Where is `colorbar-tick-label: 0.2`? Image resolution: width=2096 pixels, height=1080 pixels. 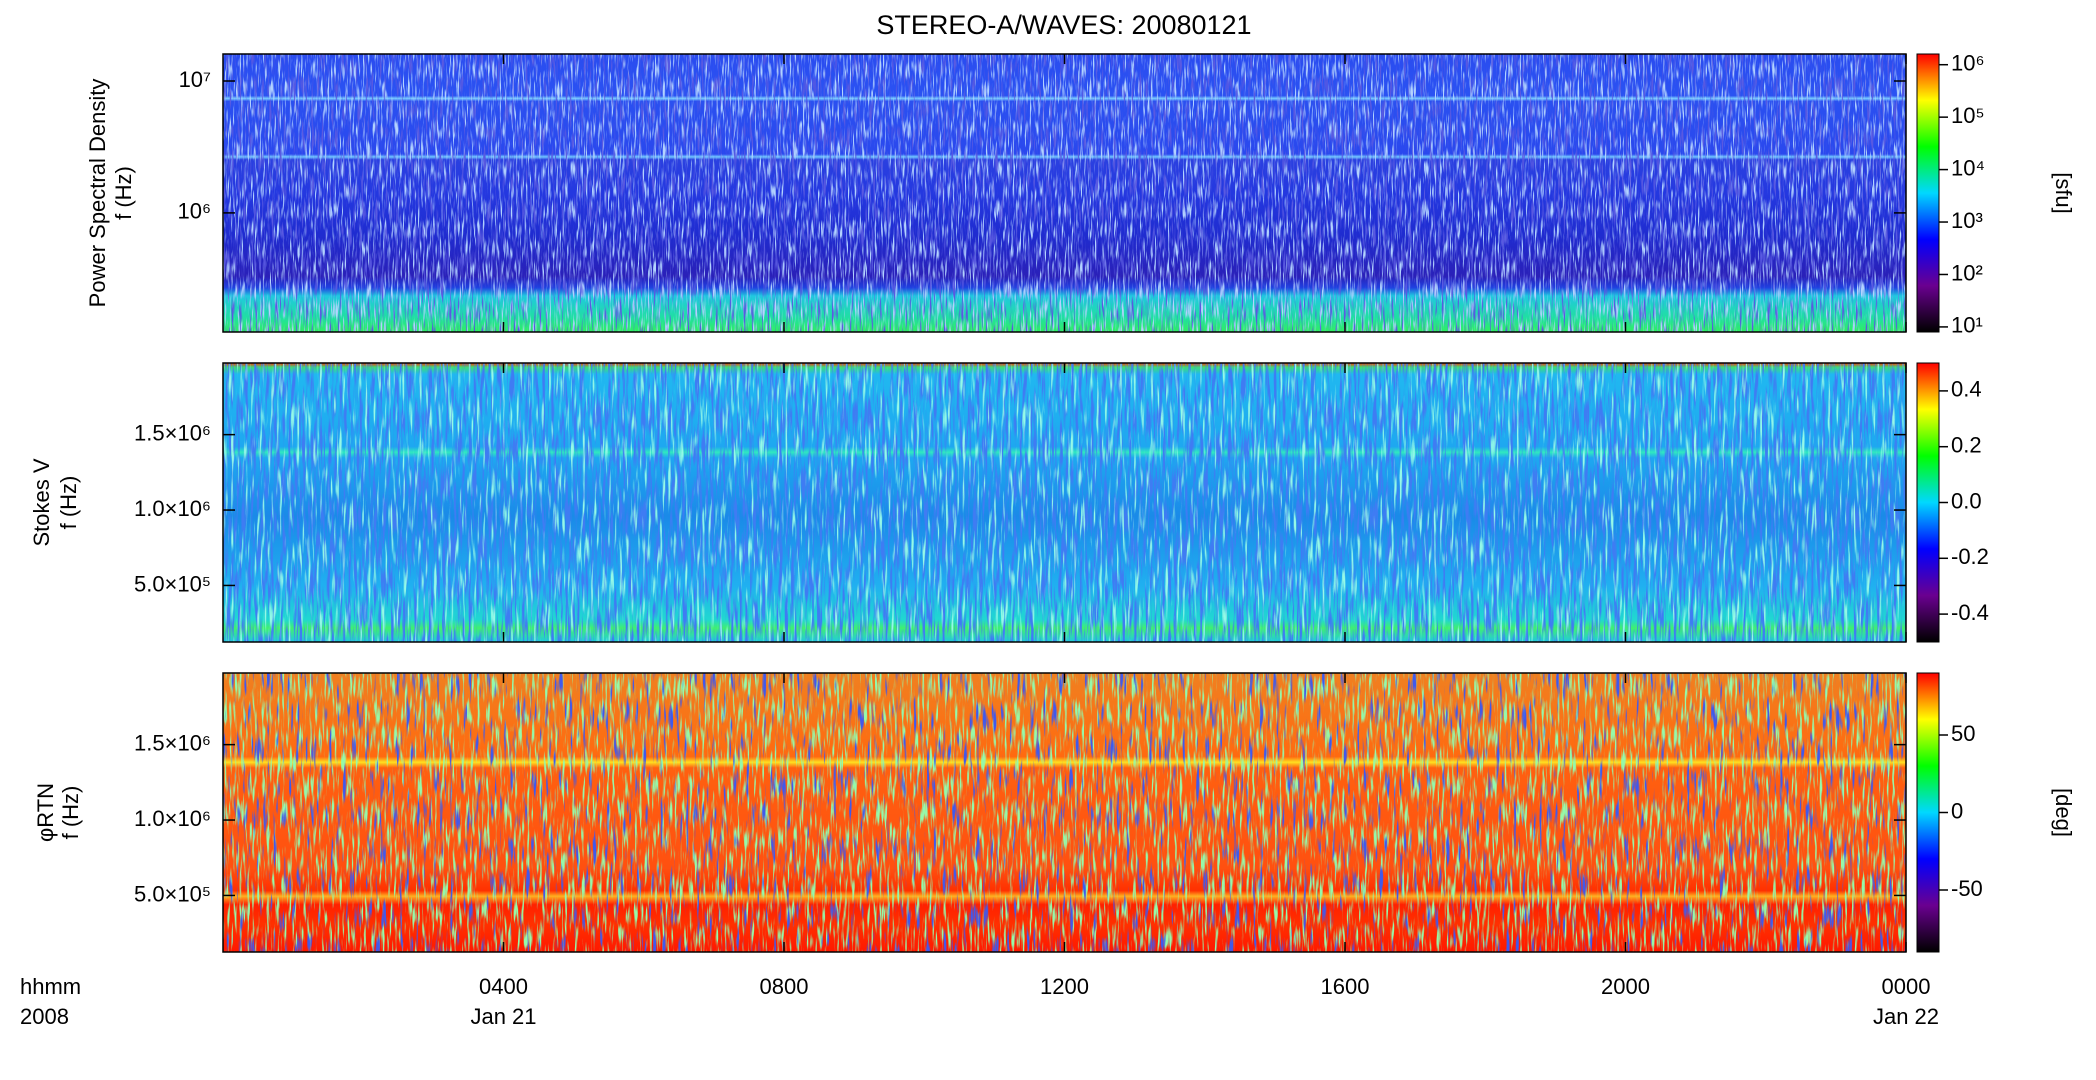 colorbar-tick-label: 0.2 is located at coordinates (1966, 445).